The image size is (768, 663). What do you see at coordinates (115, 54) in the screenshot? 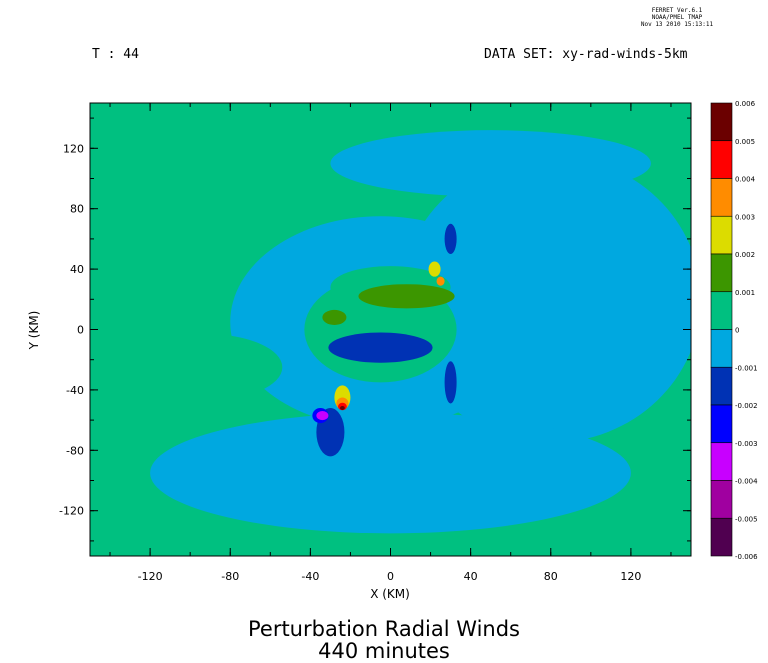
I see `time-step-label: T : 44` at bounding box center [115, 54].